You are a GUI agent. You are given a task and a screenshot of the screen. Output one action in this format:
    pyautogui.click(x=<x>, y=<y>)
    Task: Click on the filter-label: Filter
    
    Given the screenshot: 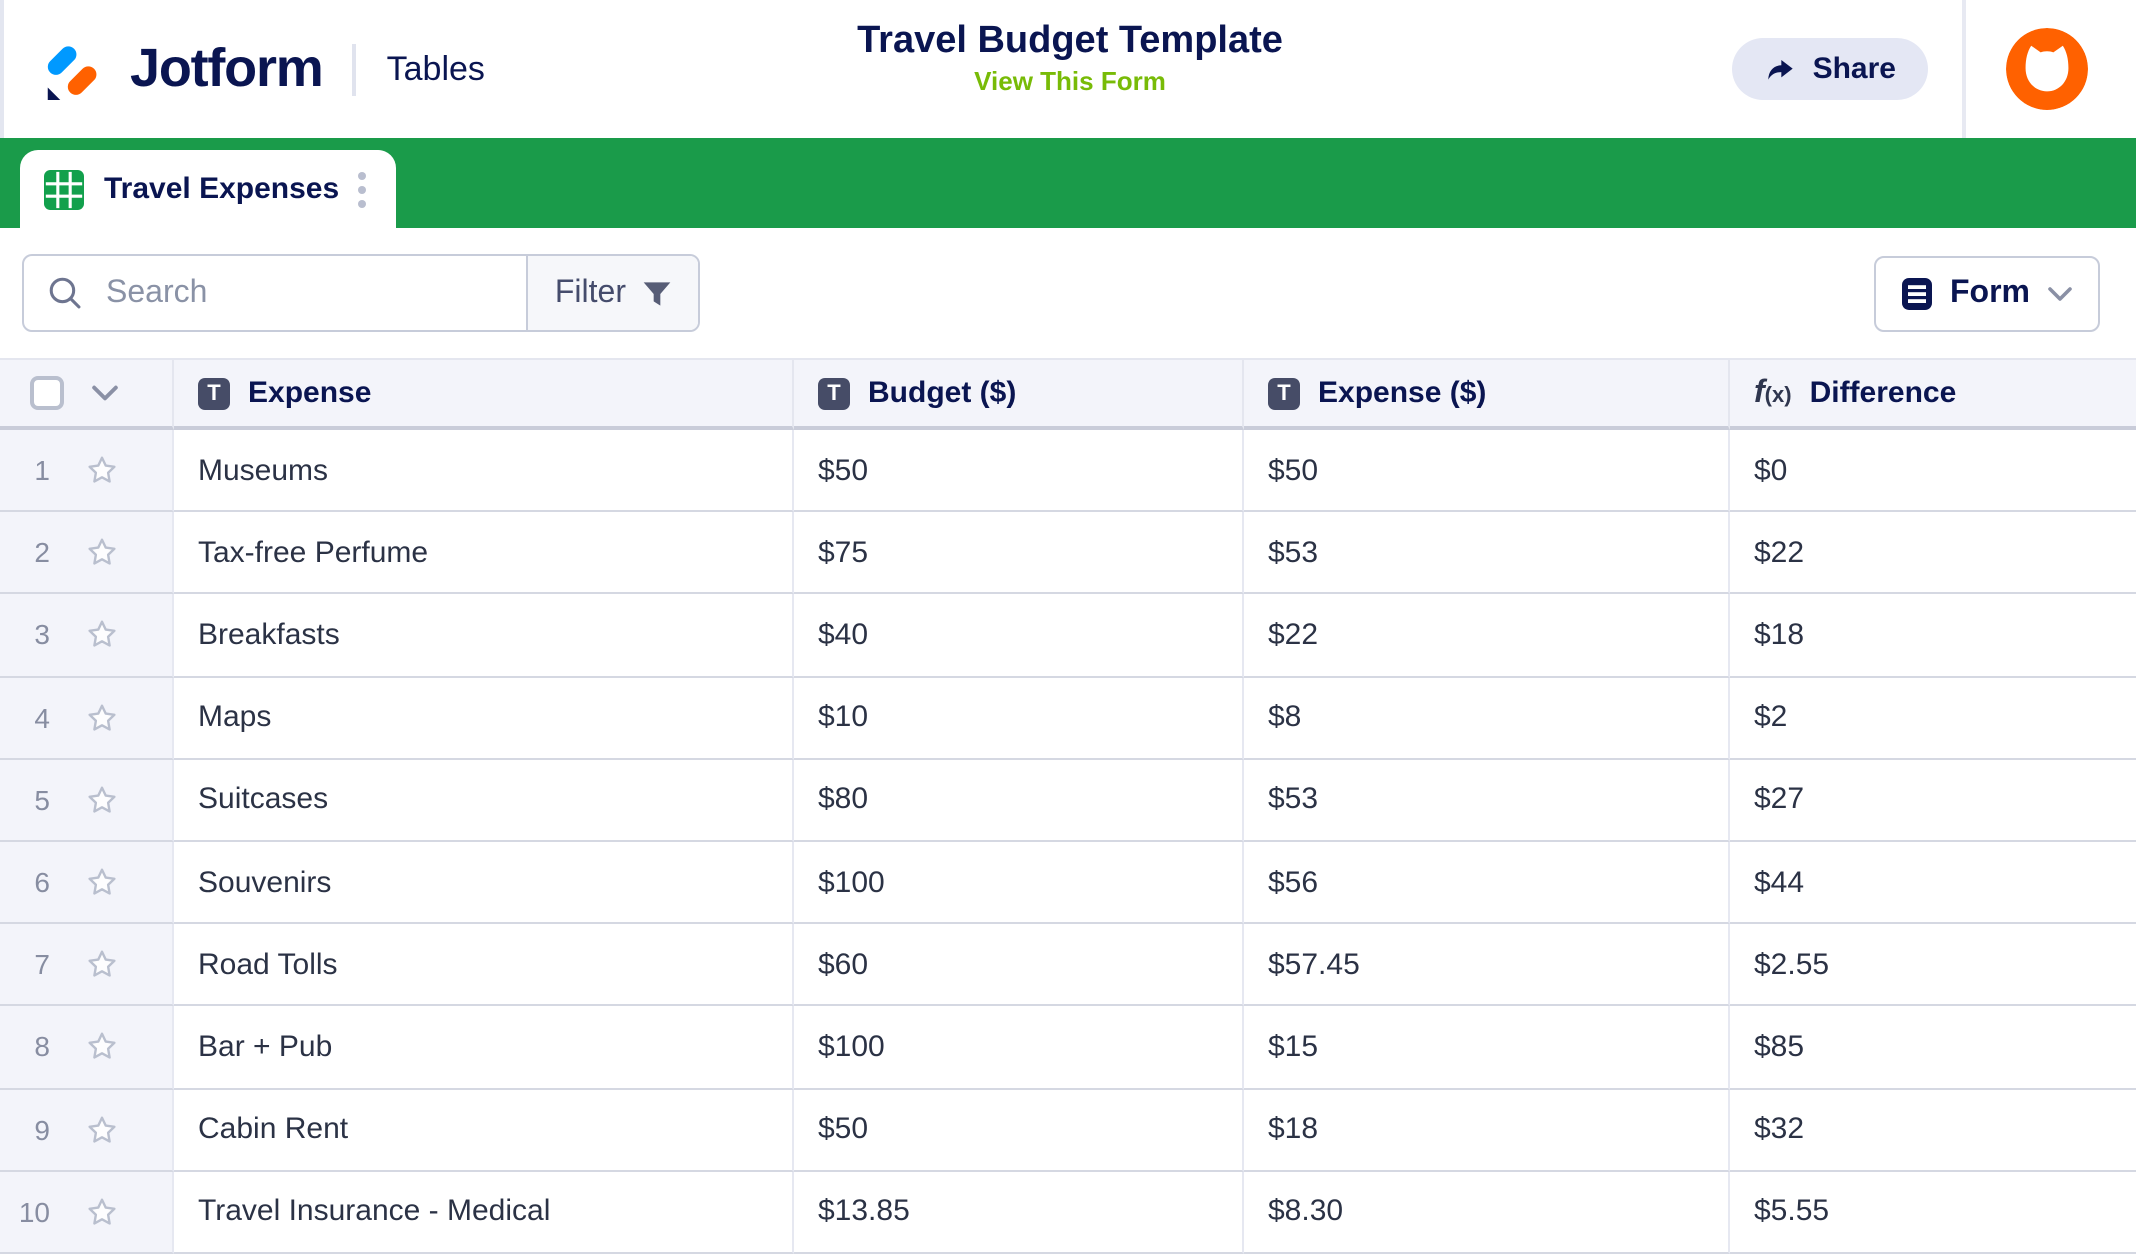 What is the action you would take?
    pyautogui.click(x=590, y=292)
    